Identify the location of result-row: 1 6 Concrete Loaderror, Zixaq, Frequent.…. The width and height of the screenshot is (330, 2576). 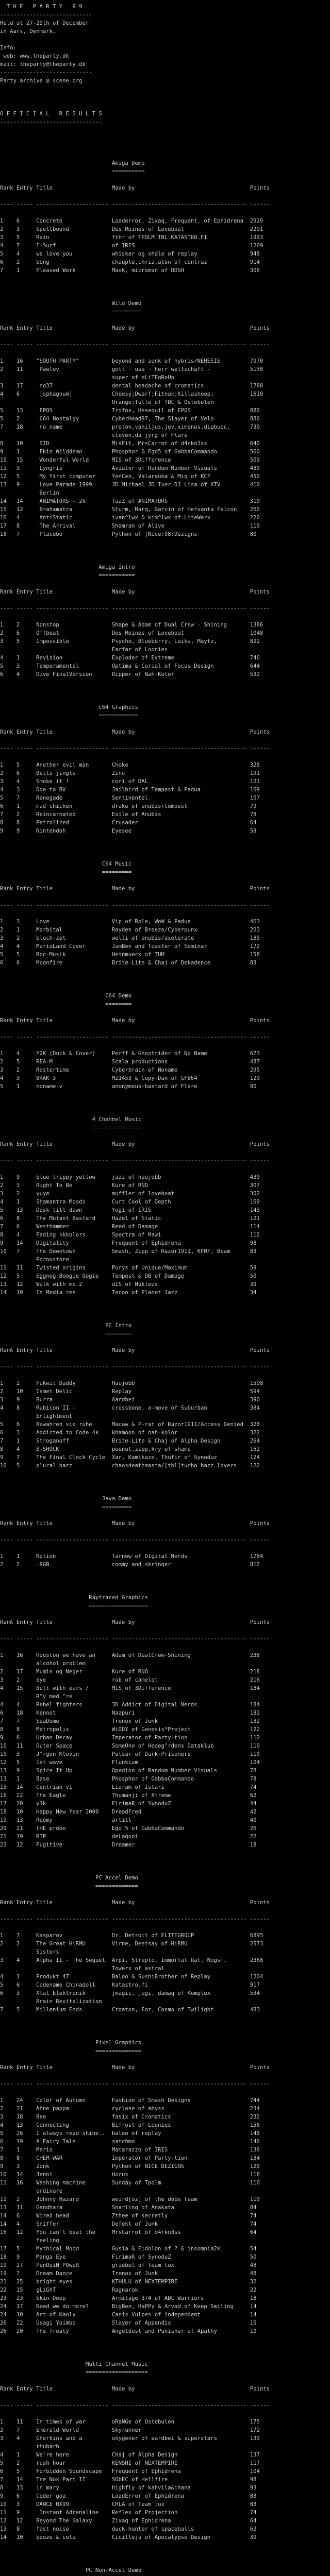
(131, 221).